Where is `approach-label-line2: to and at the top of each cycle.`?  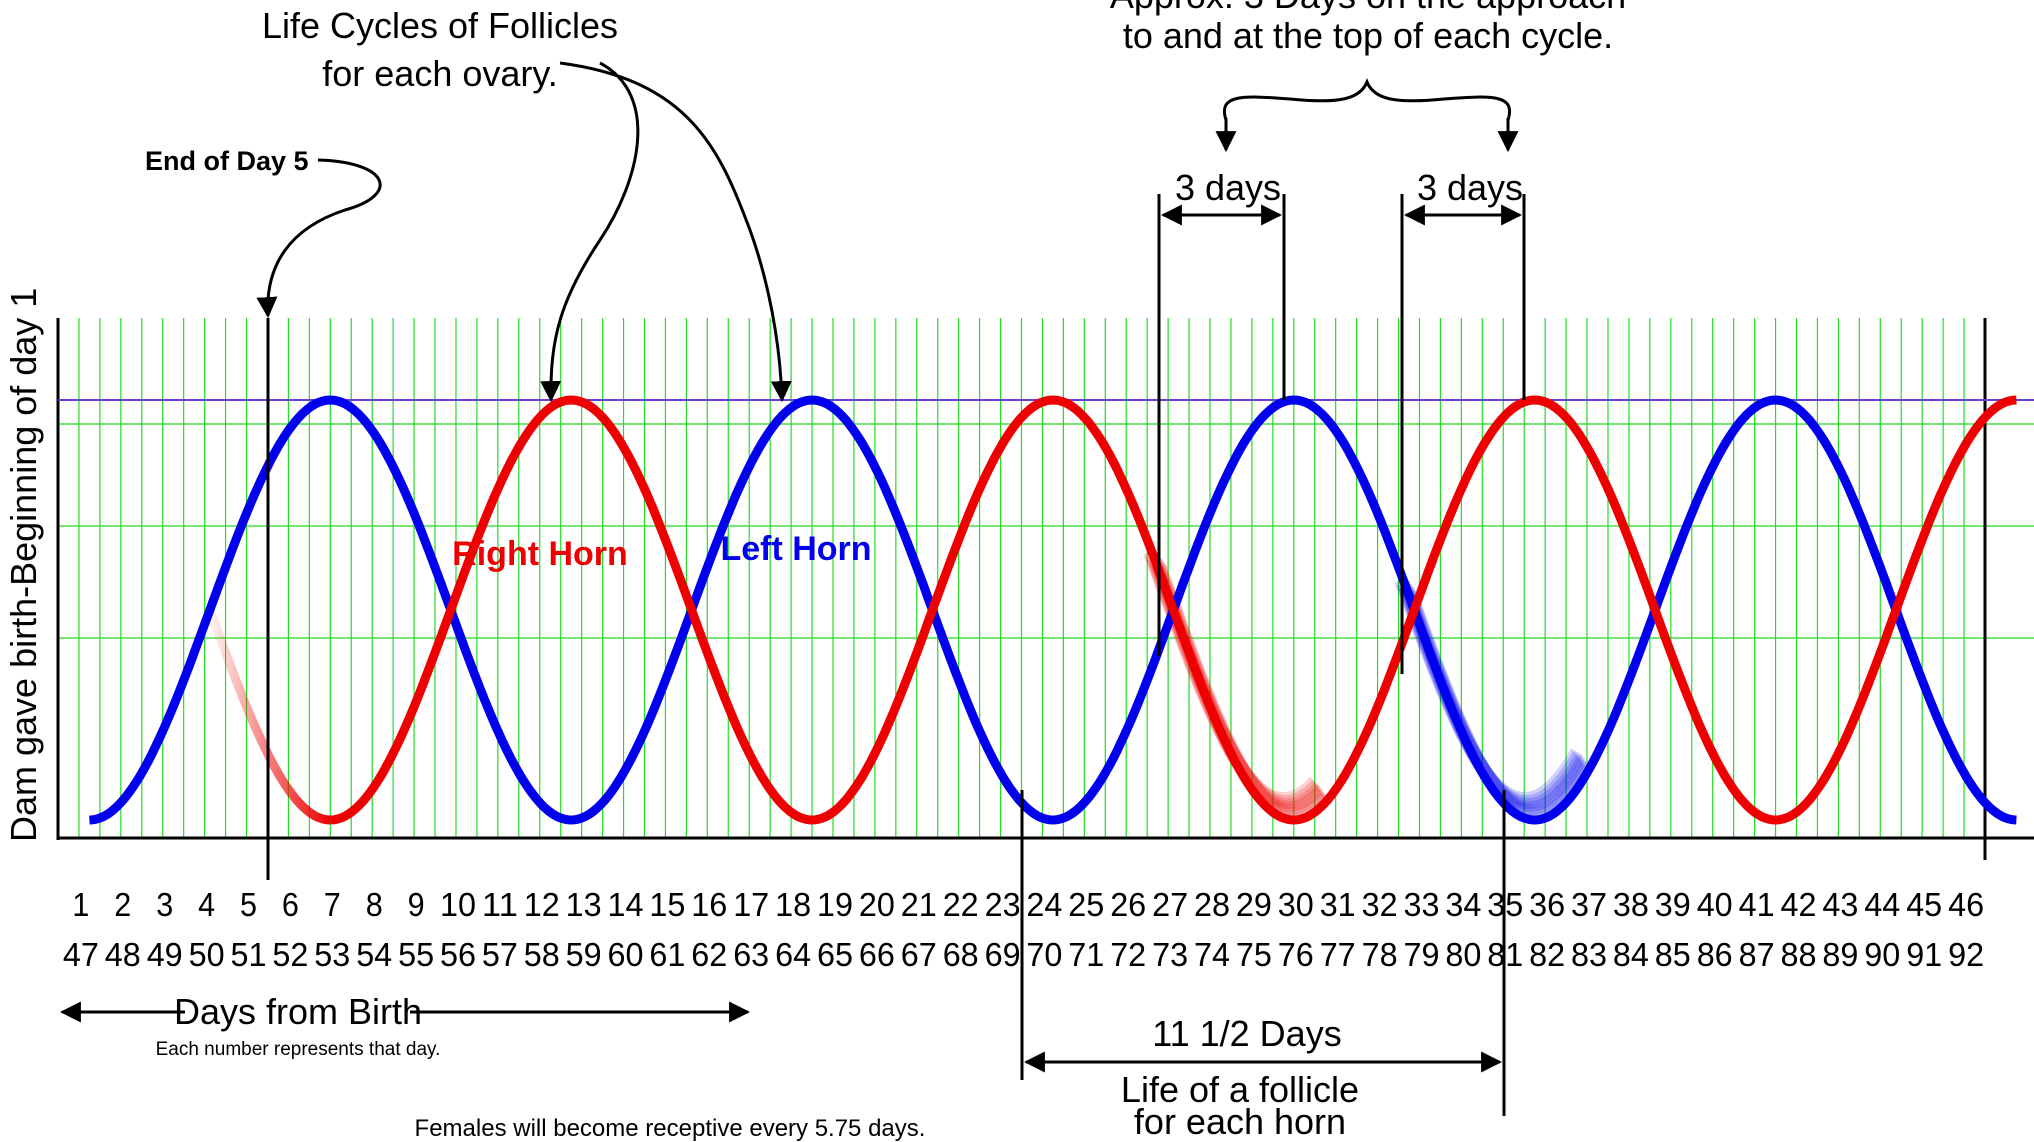
approach-label-line2: to and at the top of each cycle. is located at coordinates (1368, 35).